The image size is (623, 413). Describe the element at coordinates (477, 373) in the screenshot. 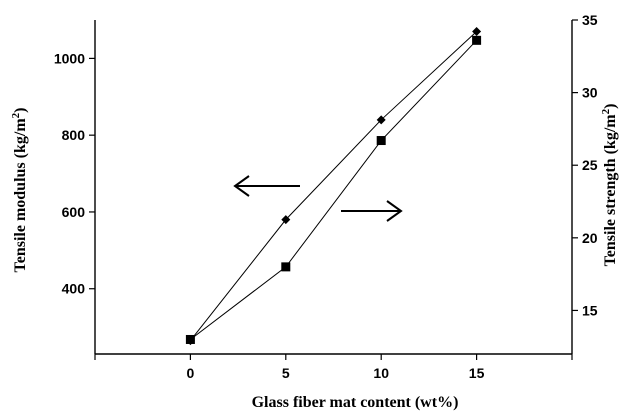

I see `x-tick-label: 15` at that location.